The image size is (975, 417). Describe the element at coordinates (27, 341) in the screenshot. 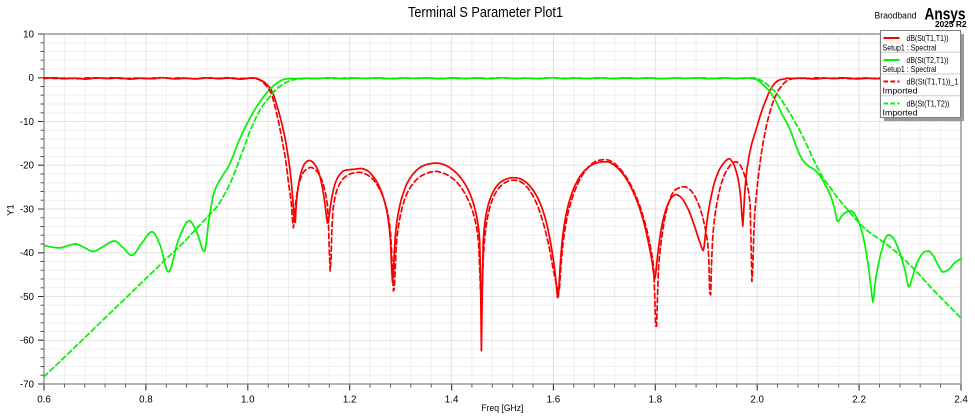

I see `svg-text: -60` at that location.